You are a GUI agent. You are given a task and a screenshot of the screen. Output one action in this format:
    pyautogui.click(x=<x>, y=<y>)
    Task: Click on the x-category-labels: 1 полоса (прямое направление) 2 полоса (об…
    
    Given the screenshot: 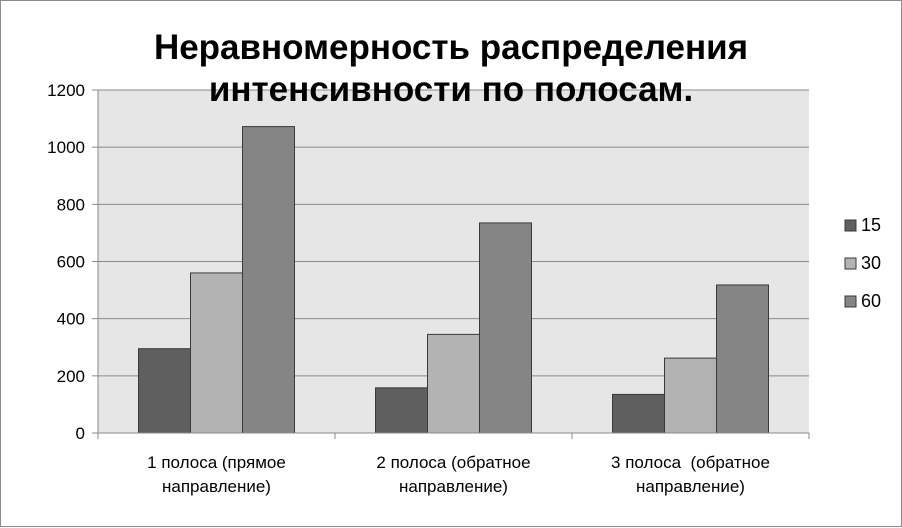 What is the action you would take?
    pyautogui.click(x=458, y=474)
    